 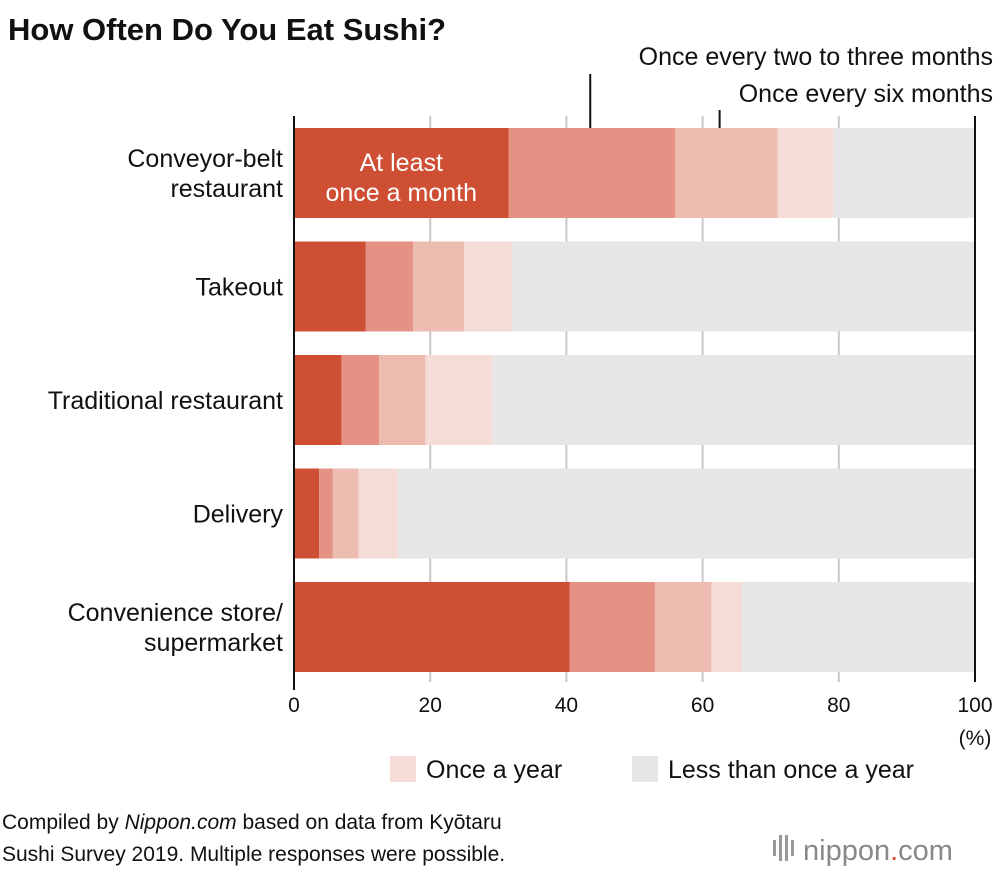 What do you see at coordinates (175, 613) in the screenshot?
I see `category-label-4-0: Convenience store/` at bounding box center [175, 613].